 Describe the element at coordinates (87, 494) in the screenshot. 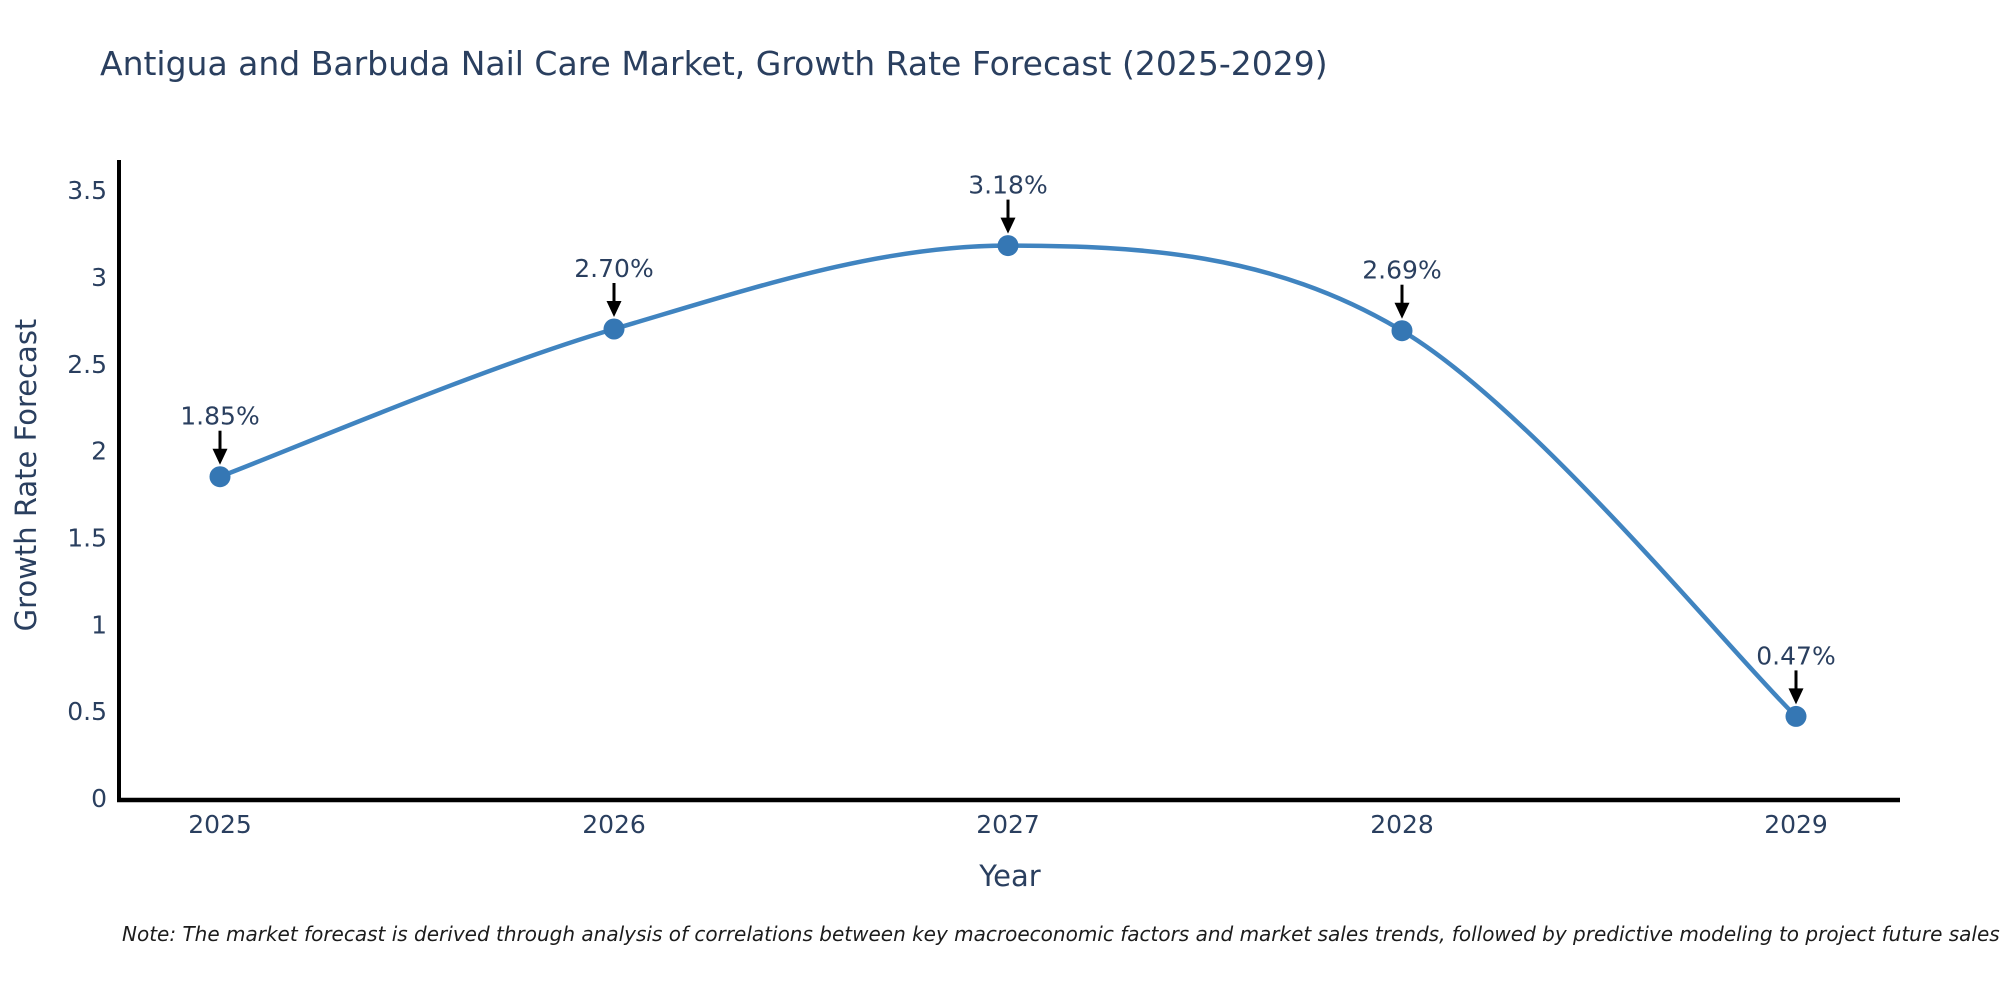

I see `y-axis-tick-labels: 0 0.5 1 1.5 2 2.5 3 3.5` at that location.